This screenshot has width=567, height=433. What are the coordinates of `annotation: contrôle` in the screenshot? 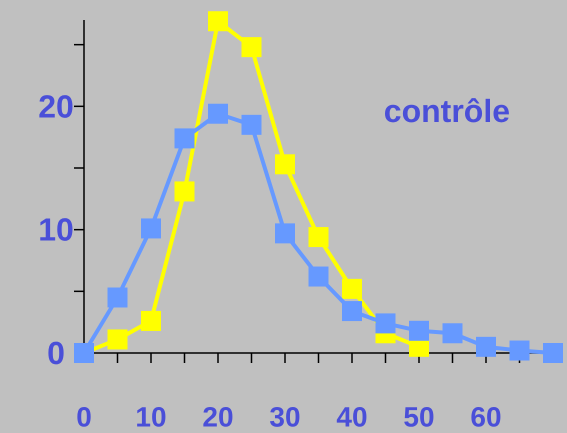 It's located at (447, 111).